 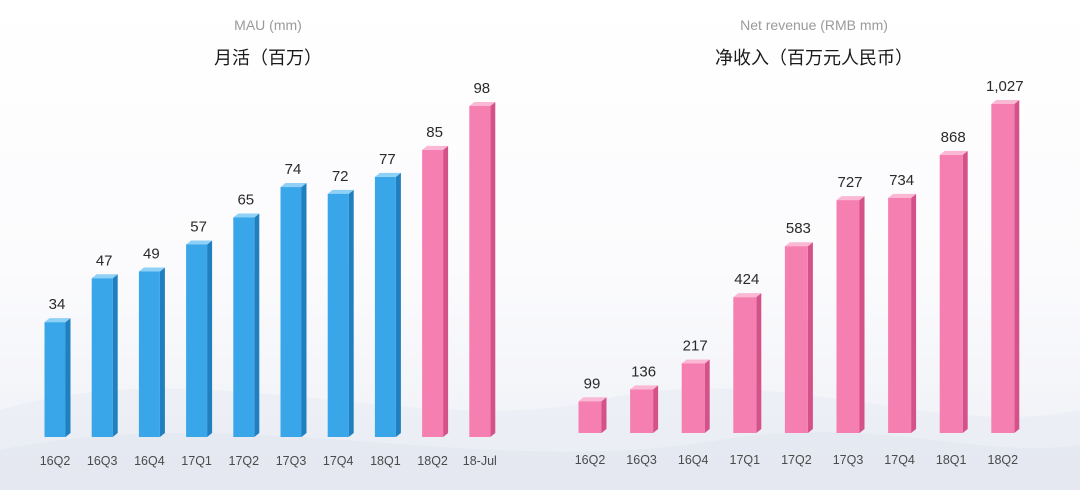 What do you see at coordinates (291, 461) in the screenshot?
I see `mau-category-label: 17Q3` at bounding box center [291, 461].